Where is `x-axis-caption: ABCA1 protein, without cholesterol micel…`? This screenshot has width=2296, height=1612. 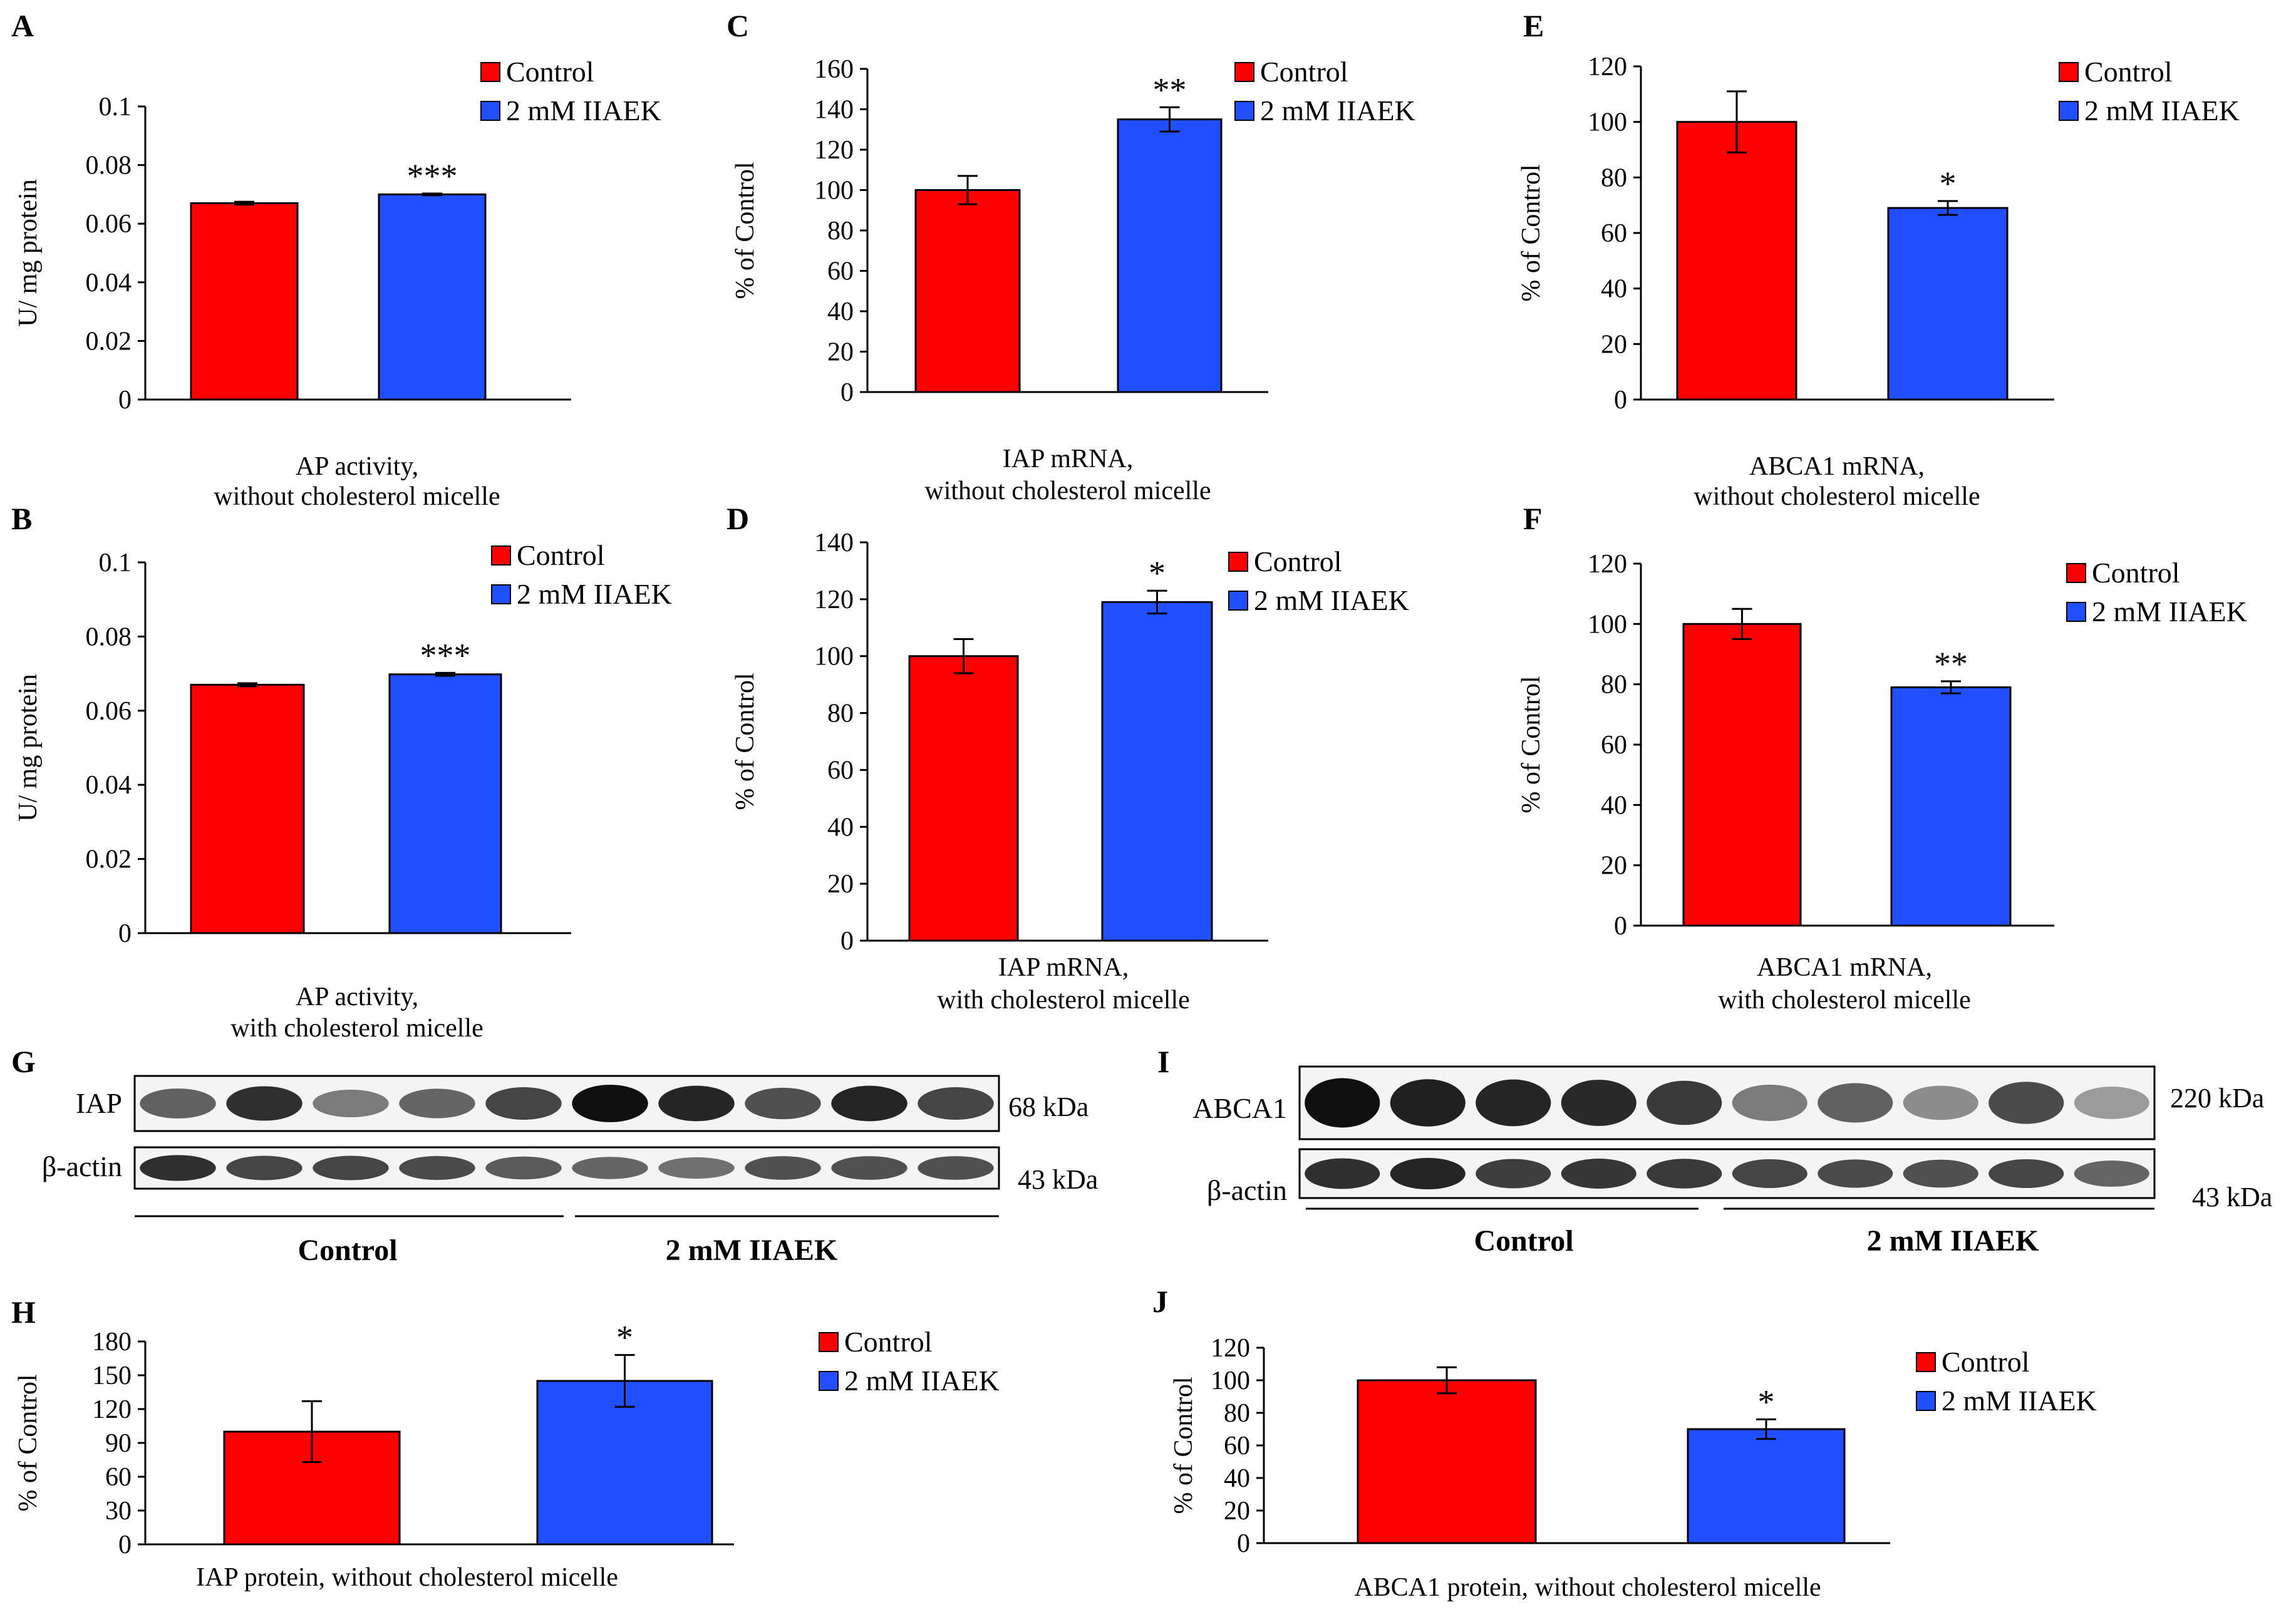
x-axis-caption: ABCA1 protein, without cholesterol micel… is located at coordinates (1587, 1587).